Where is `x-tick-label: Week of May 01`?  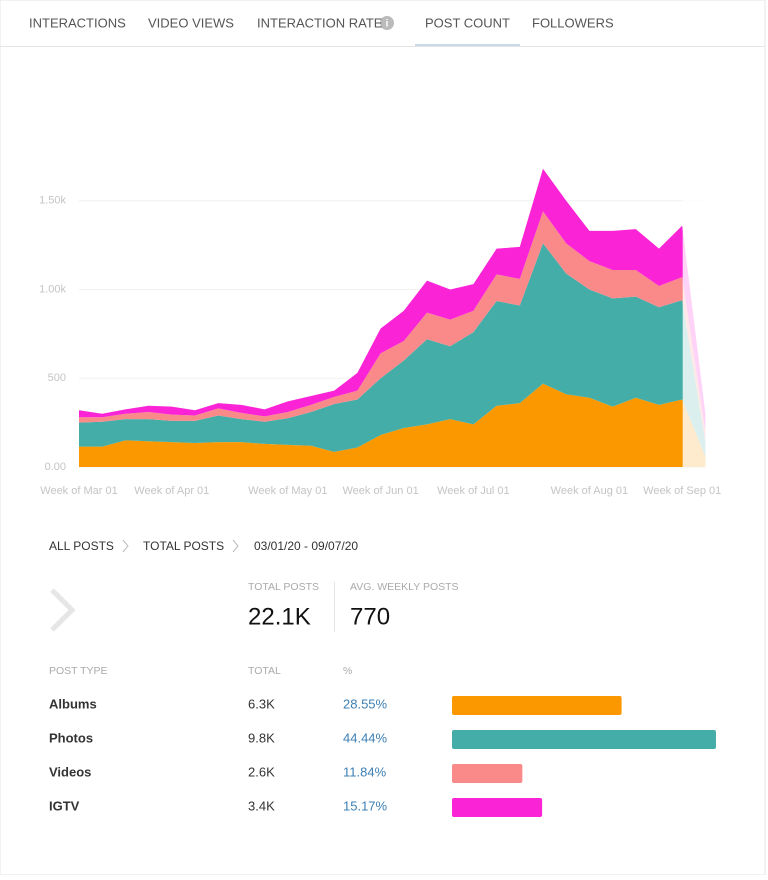 x-tick-label: Week of May 01 is located at coordinates (287, 491).